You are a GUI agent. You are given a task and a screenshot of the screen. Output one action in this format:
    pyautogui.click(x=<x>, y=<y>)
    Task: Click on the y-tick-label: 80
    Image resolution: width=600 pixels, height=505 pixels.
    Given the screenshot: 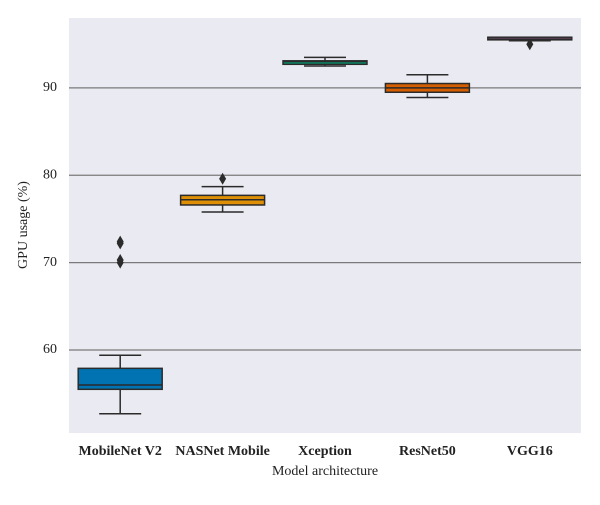 What is the action you would take?
    pyautogui.click(x=50, y=174)
    